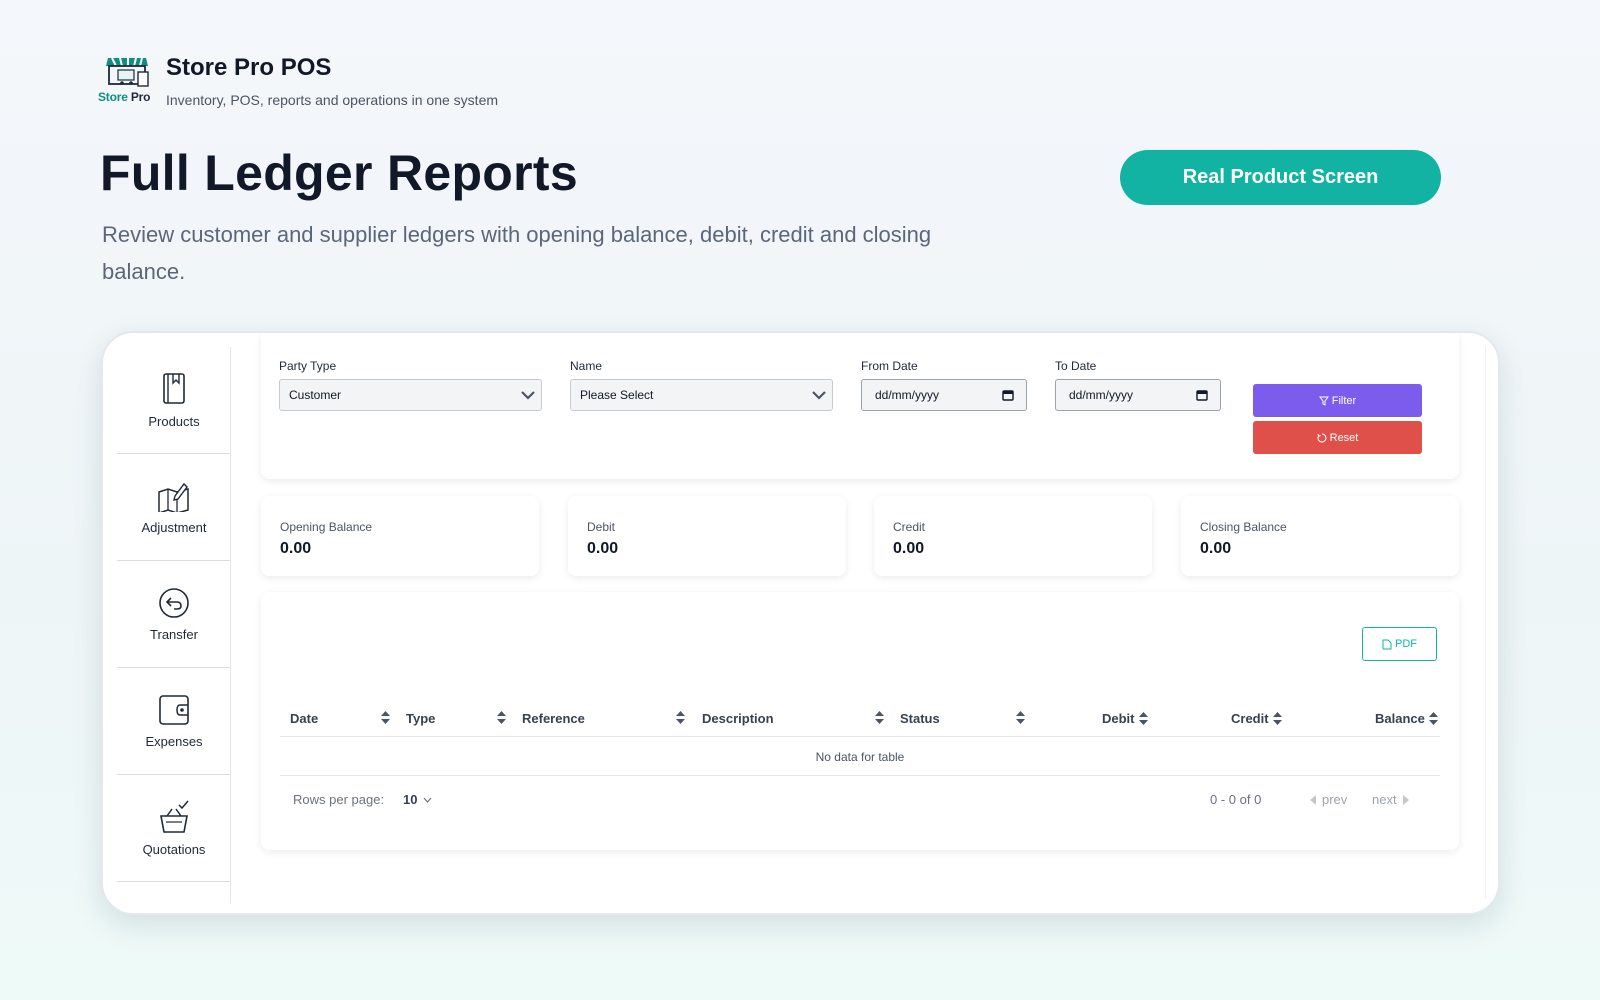 The image size is (1600, 1000). I want to click on sidebar-label-quotations: Quotations, so click(174, 849).